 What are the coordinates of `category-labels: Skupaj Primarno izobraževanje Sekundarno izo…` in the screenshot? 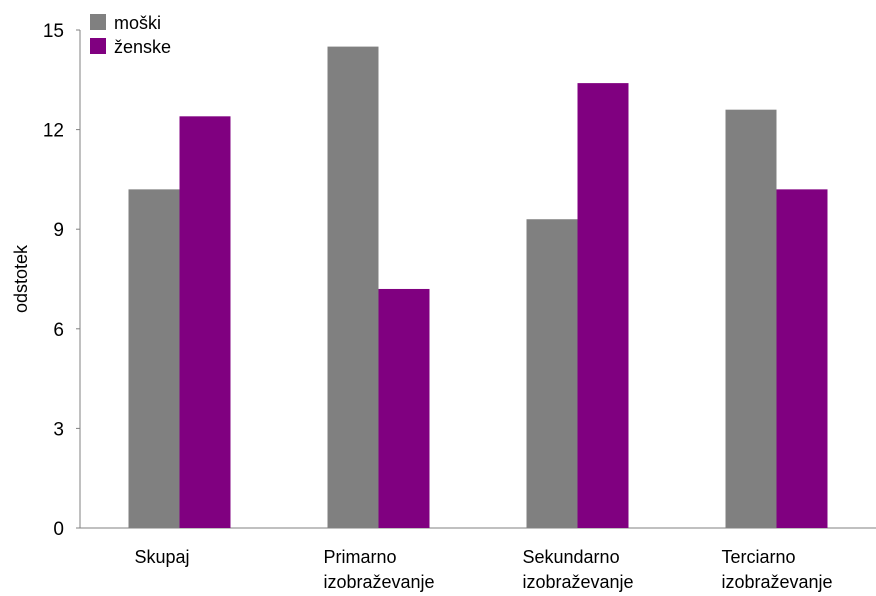 It's located at (484, 569).